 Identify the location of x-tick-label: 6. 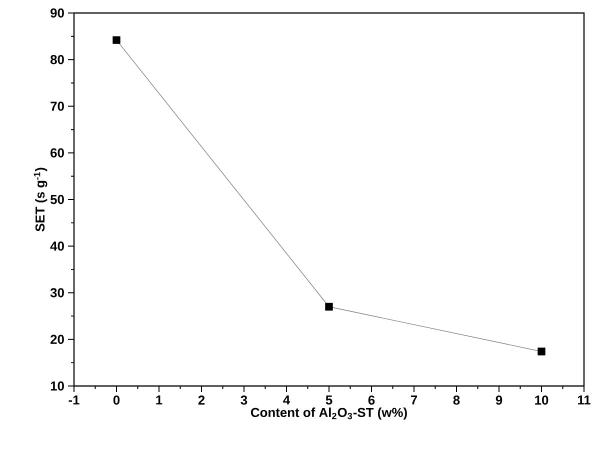
(371, 400).